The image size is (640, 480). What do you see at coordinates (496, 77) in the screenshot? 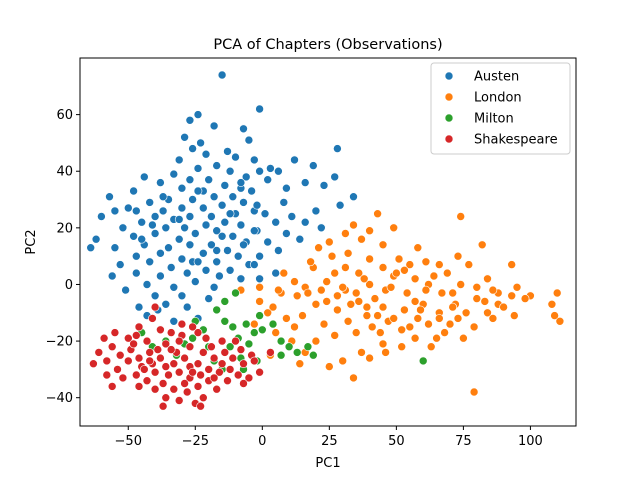
I see `legend-label-austen: Austen` at bounding box center [496, 77].